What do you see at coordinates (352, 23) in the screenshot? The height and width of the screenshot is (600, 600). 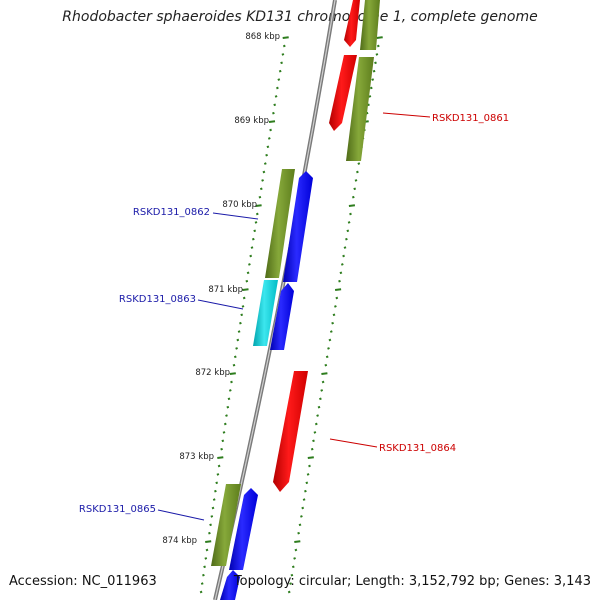 I see `gene-arrow-red-top` at bounding box center [352, 23].